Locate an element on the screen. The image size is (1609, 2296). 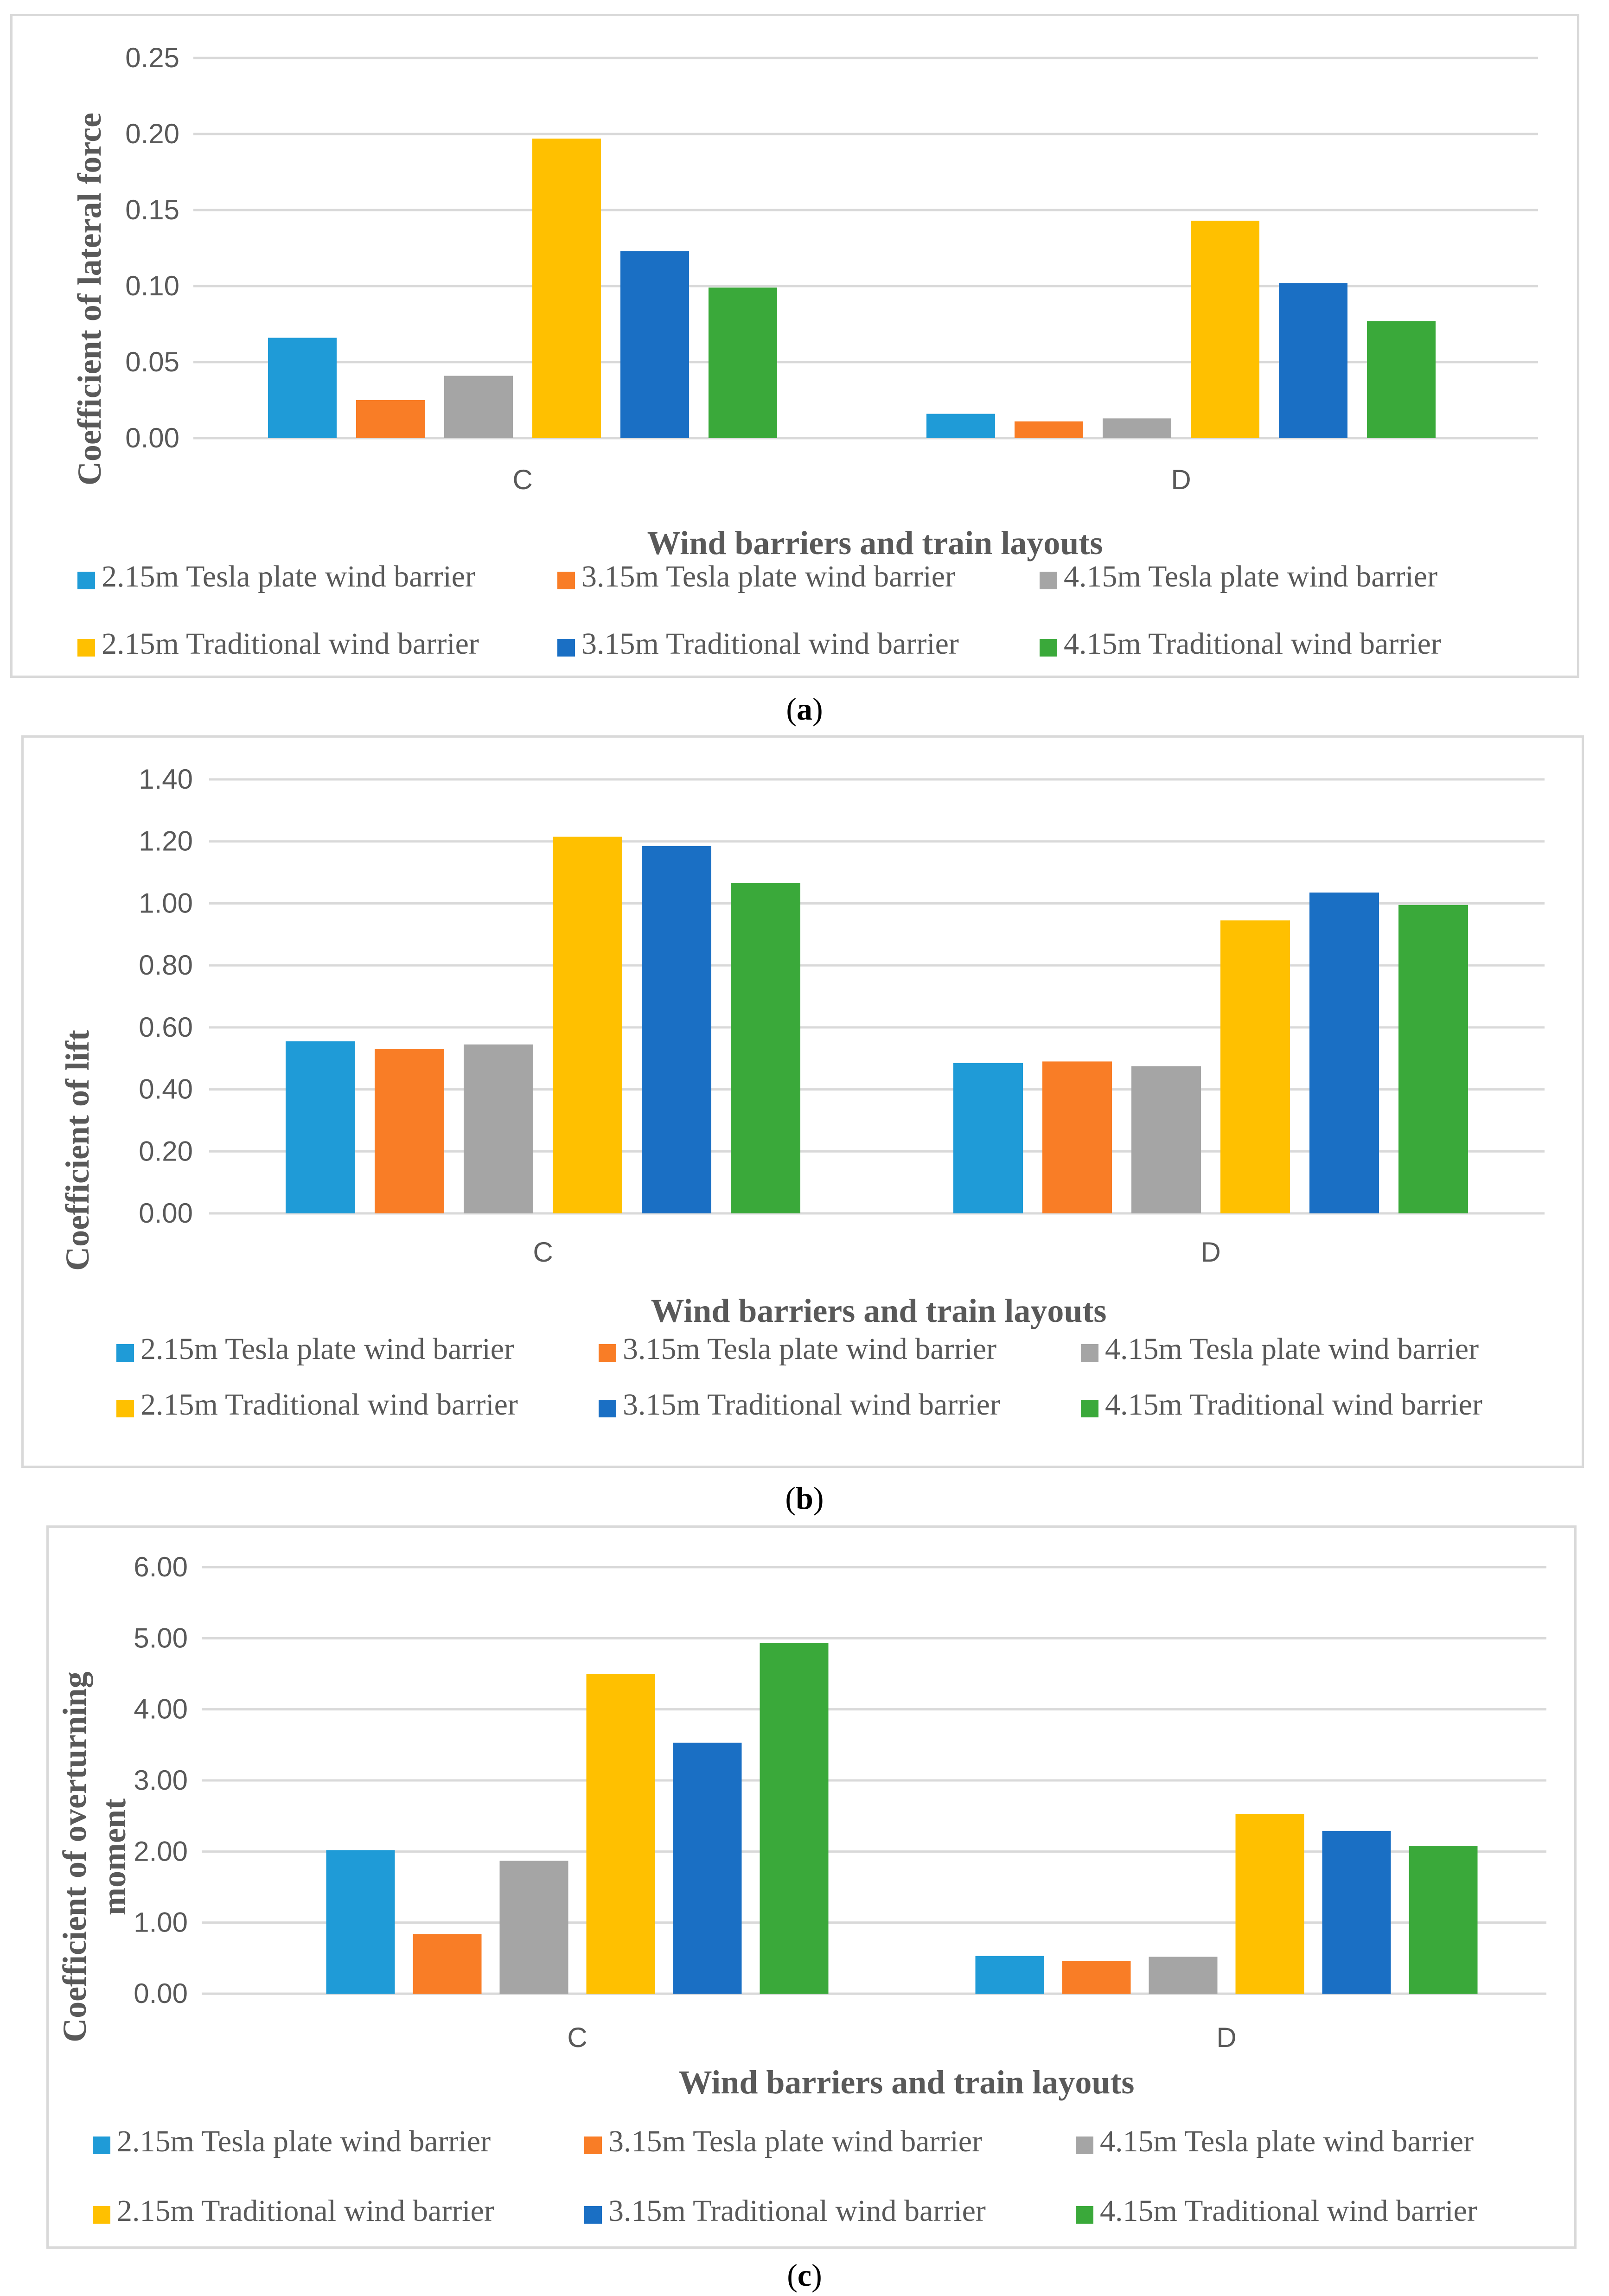
y-tick-label: 0.40 is located at coordinates (166, 1089).